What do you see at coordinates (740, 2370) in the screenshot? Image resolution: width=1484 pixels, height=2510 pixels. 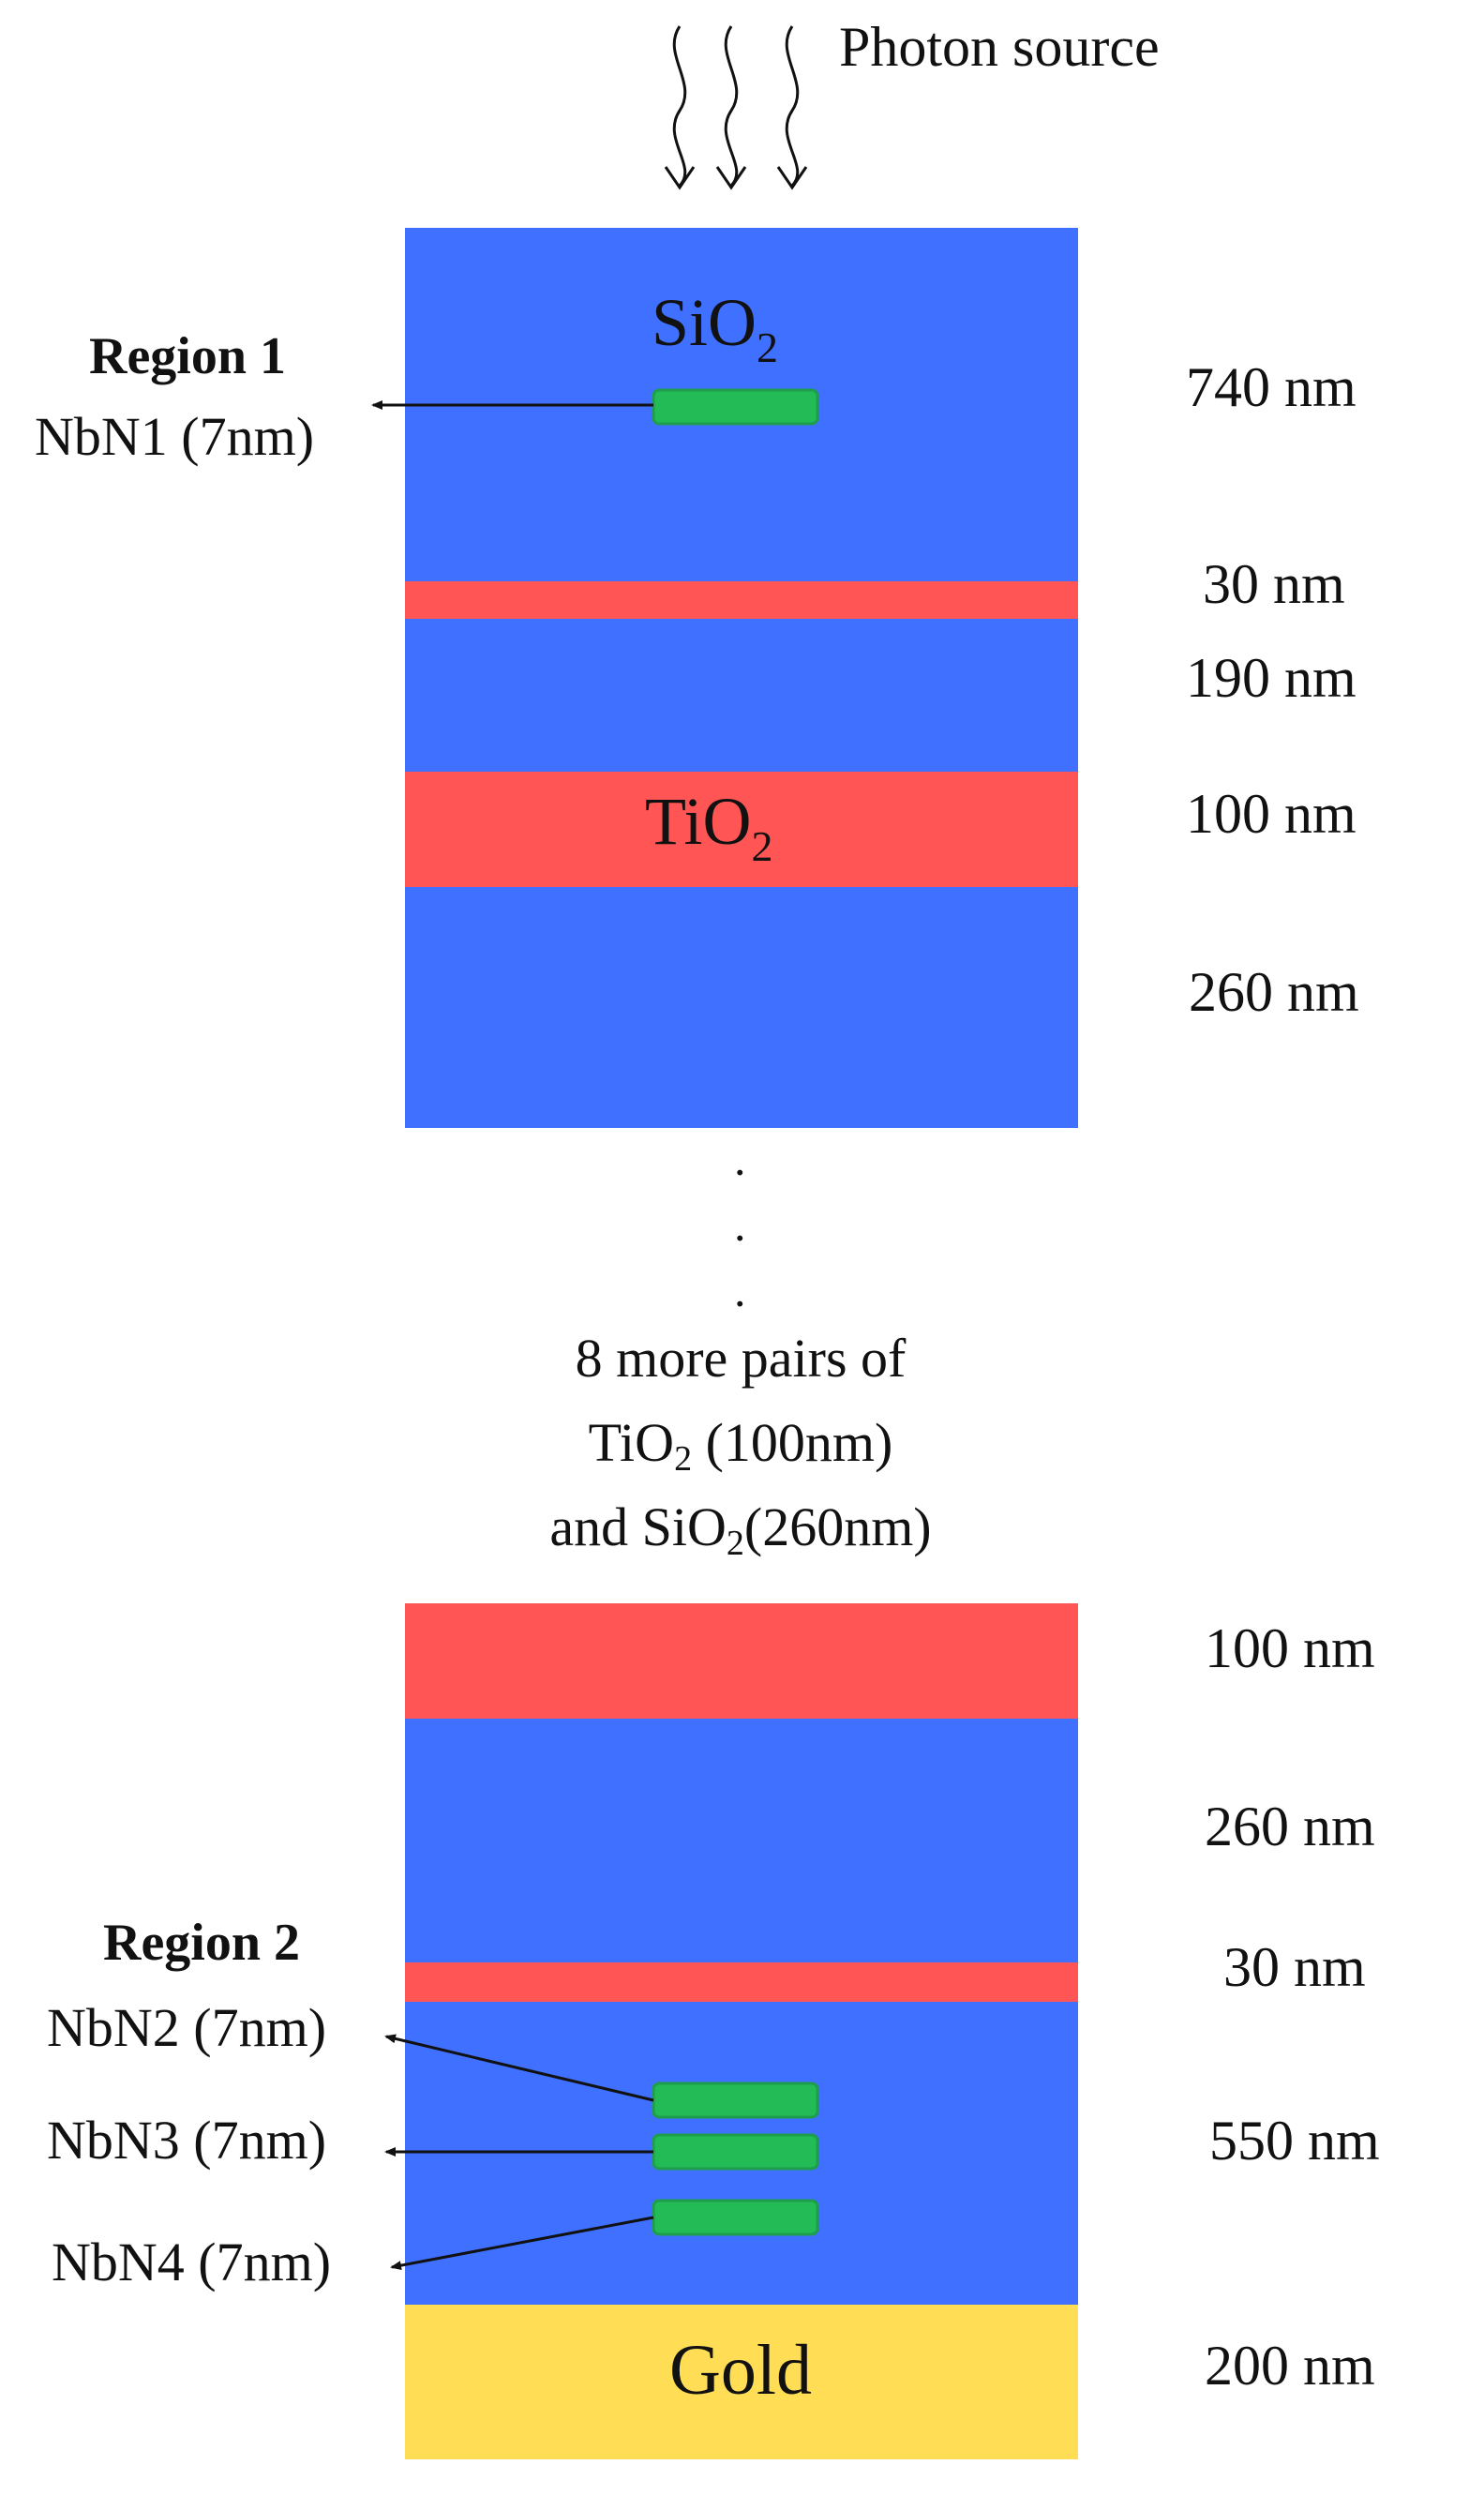 I see `gold-label: Gold` at bounding box center [740, 2370].